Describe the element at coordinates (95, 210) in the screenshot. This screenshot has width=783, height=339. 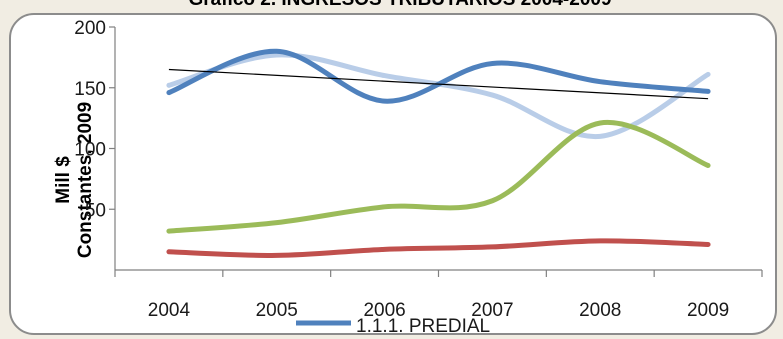
I see `y-tick-label: 50` at that location.